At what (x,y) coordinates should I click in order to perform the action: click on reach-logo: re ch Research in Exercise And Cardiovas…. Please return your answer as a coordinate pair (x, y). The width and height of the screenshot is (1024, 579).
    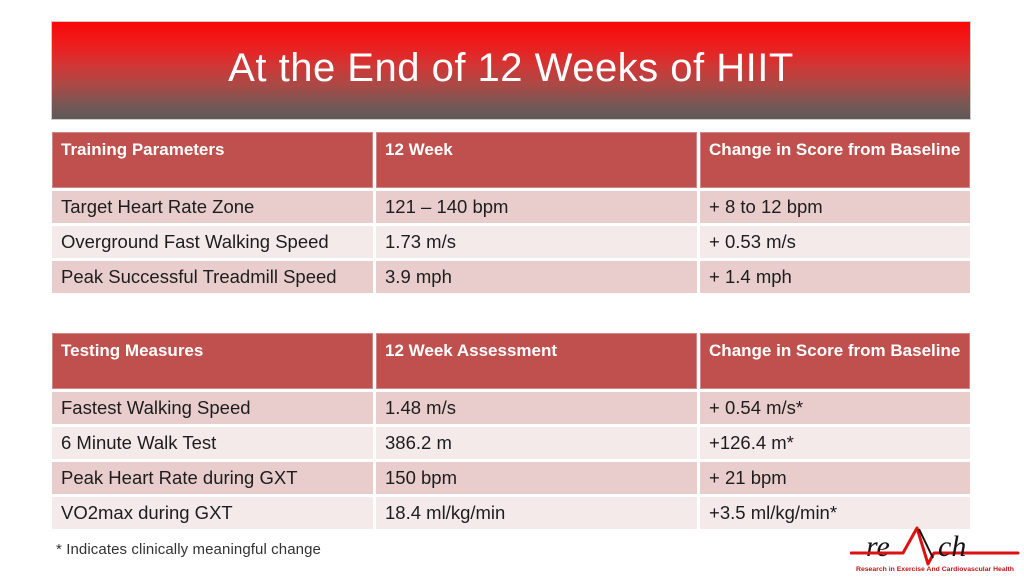
    Looking at the image, I should click on (934, 547).